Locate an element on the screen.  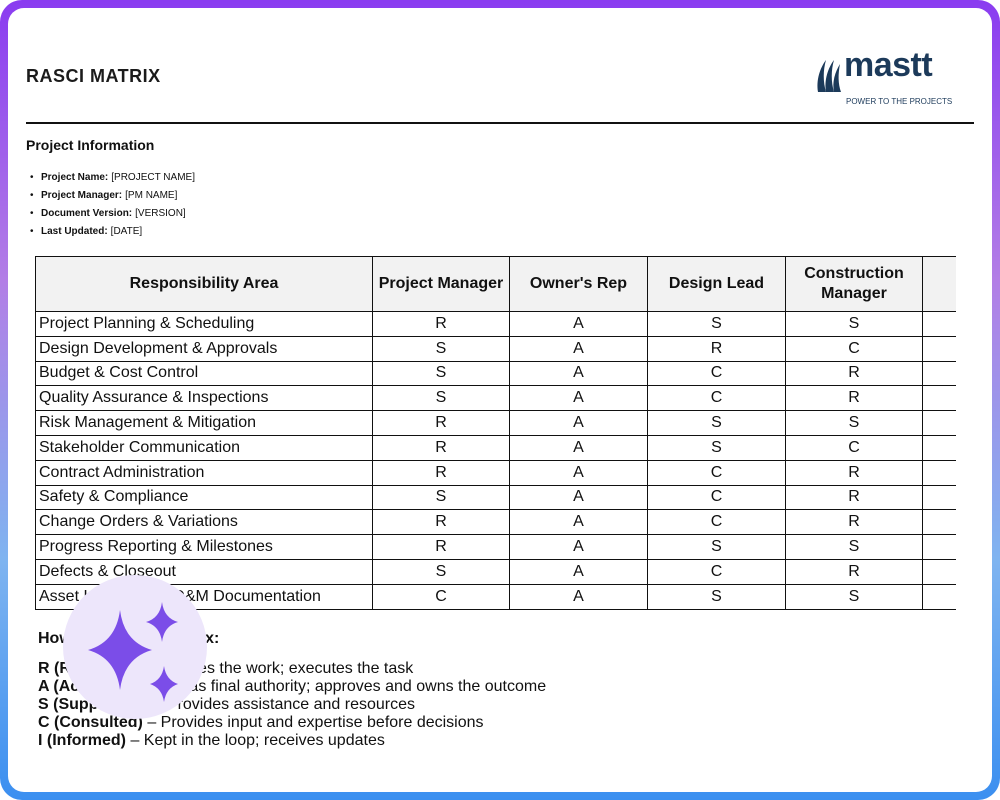
area-cell: Quality Assurance & Inspections is located at coordinates (204, 398).